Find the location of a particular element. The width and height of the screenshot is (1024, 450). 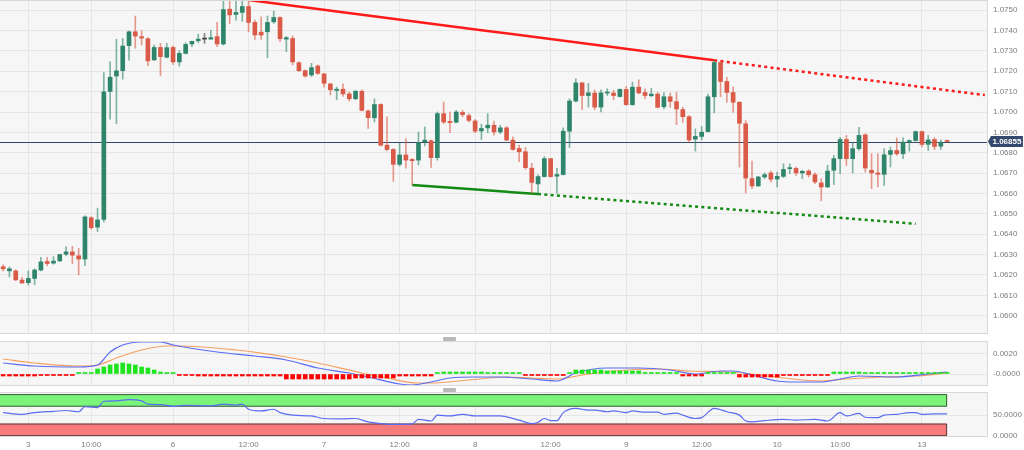

y-tick-label: 1.0750 is located at coordinates (1006, 10).